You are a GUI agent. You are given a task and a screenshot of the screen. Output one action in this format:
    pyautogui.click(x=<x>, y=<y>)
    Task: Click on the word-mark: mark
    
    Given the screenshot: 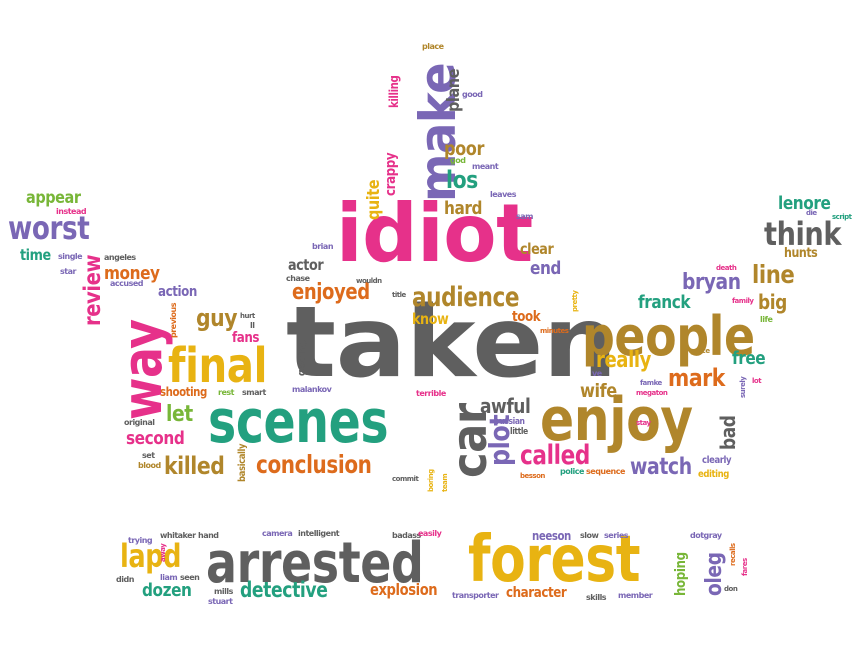 What is the action you would take?
    pyautogui.click(x=696, y=378)
    